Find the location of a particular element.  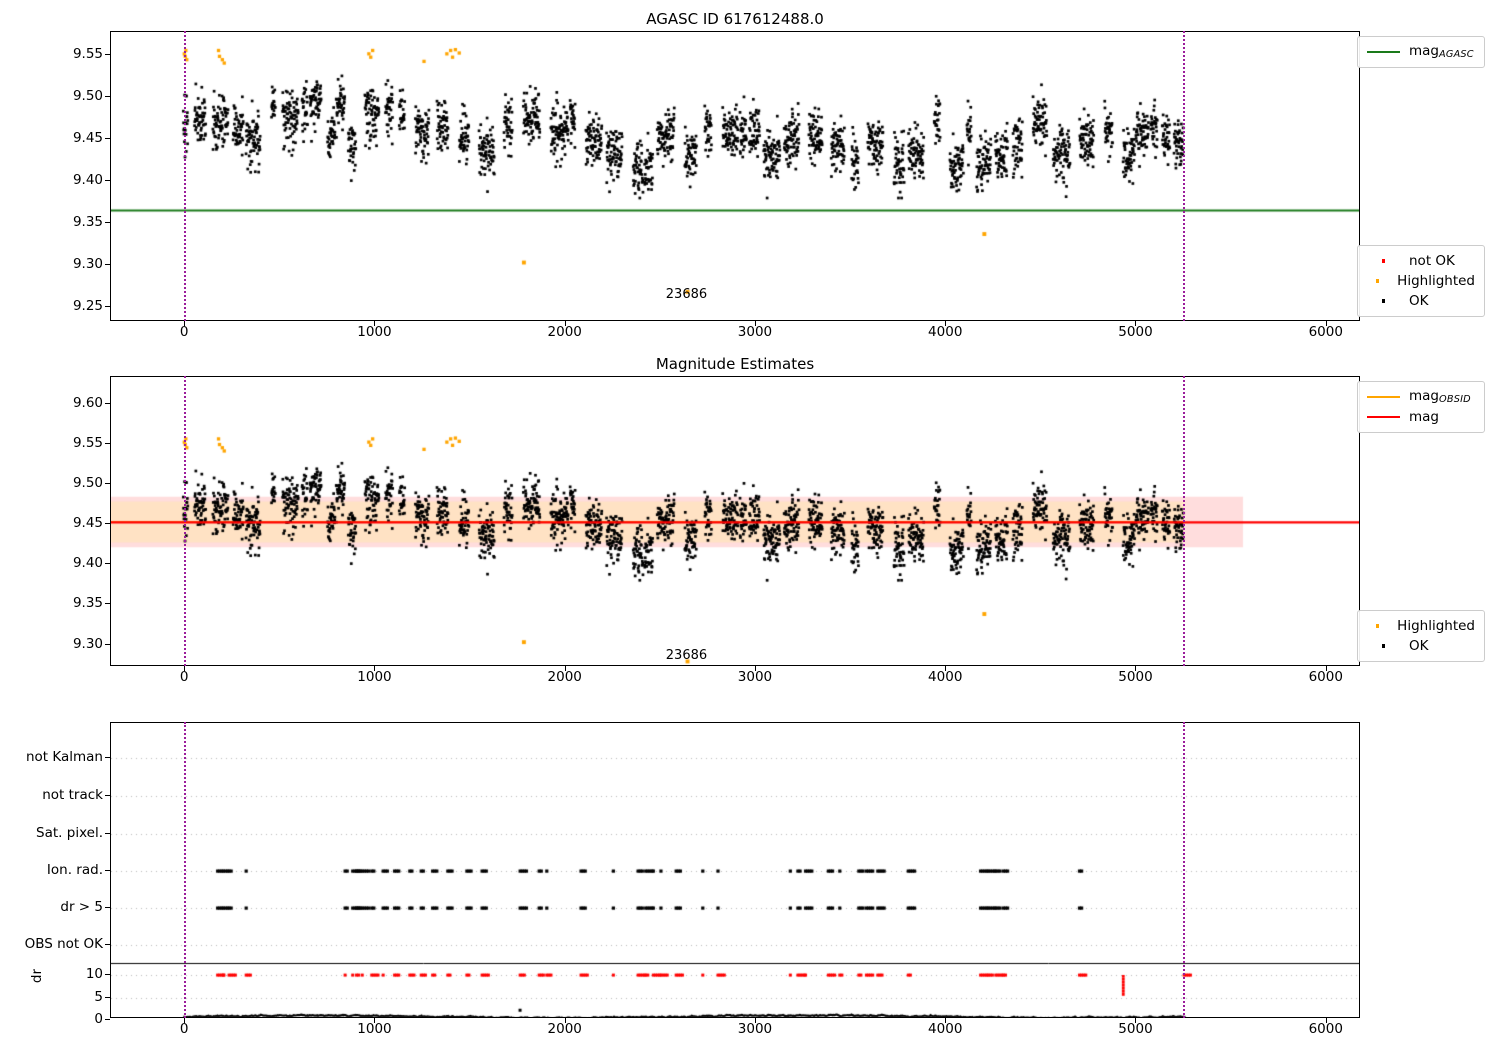

legend-item-highlighted: Highlighted is located at coordinates (1421, 281).